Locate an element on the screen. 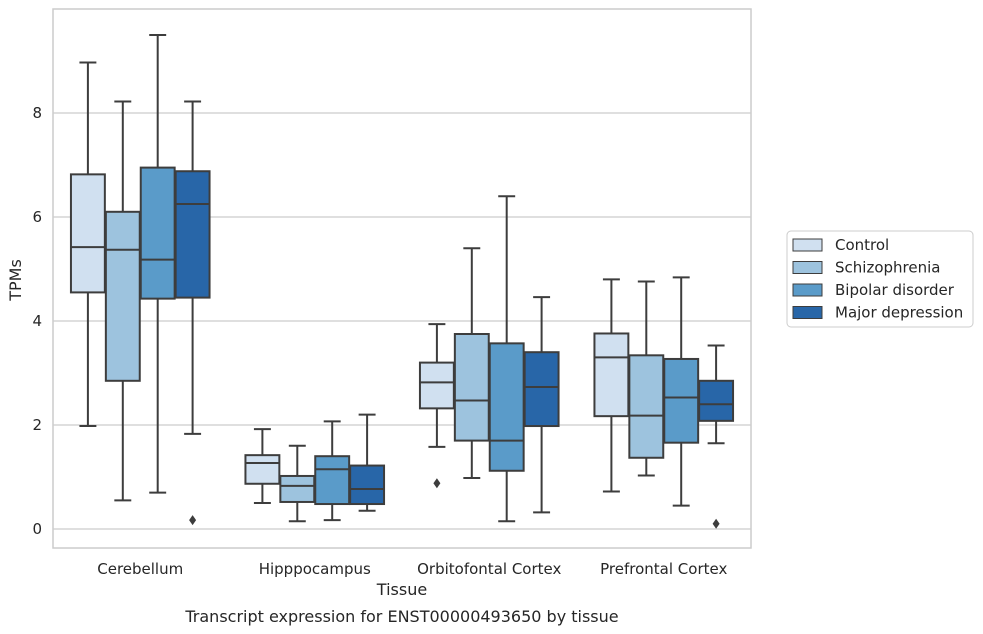 The image size is (983, 634). legend-item: Schizophrenia is located at coordinates (866, 268).